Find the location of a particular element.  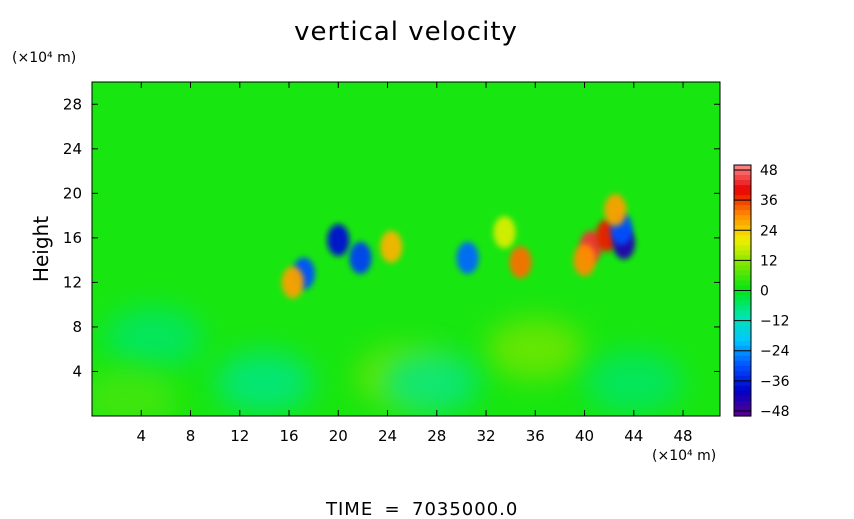

y-tick-label: 8 is located at coordinates (77, 327).